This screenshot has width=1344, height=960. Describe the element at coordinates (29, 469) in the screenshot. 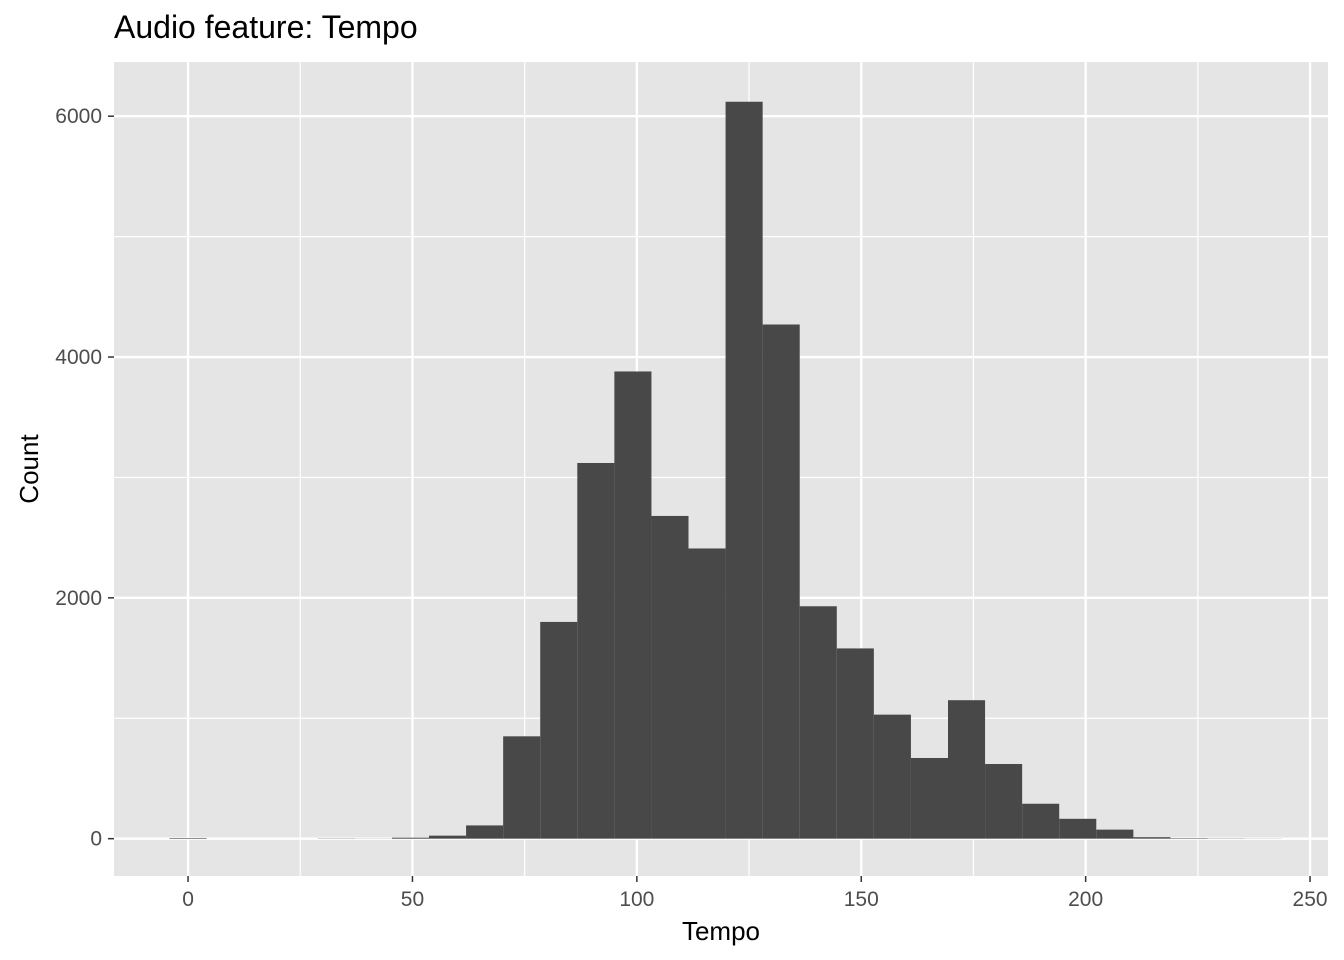

I see `y-axis-title: Count` at that location.